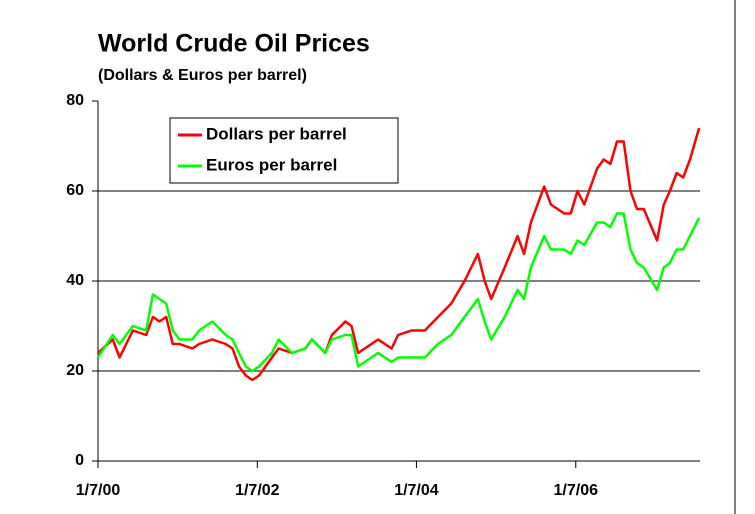 This screenshot has width=755, height=514. Describe the element at coordinates (75, 190) in the screenshot. I see `y-tick-label: 60` at that location.